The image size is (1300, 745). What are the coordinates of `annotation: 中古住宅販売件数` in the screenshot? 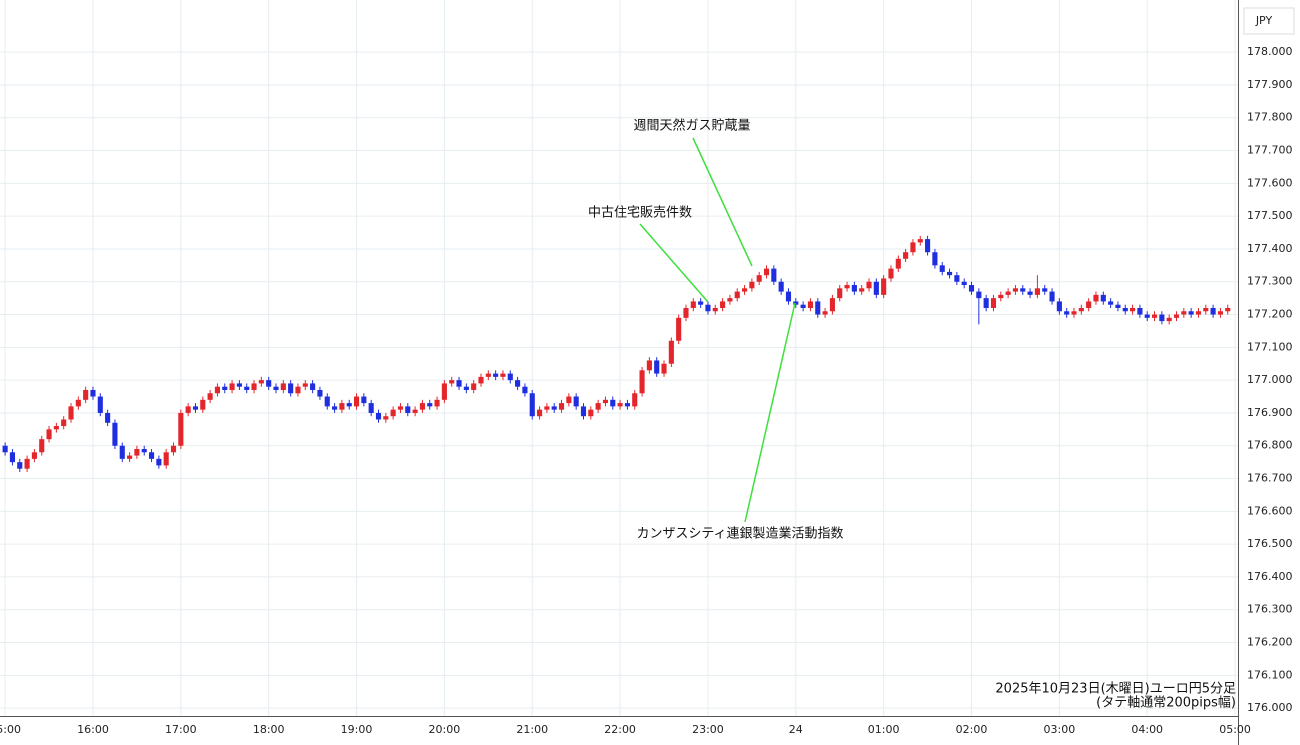 It's located at (640, 213).